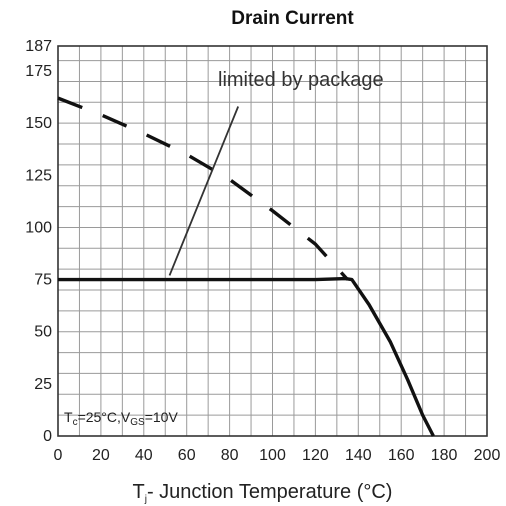  I want to click on x-tick-label: 100, so click(272, 455).